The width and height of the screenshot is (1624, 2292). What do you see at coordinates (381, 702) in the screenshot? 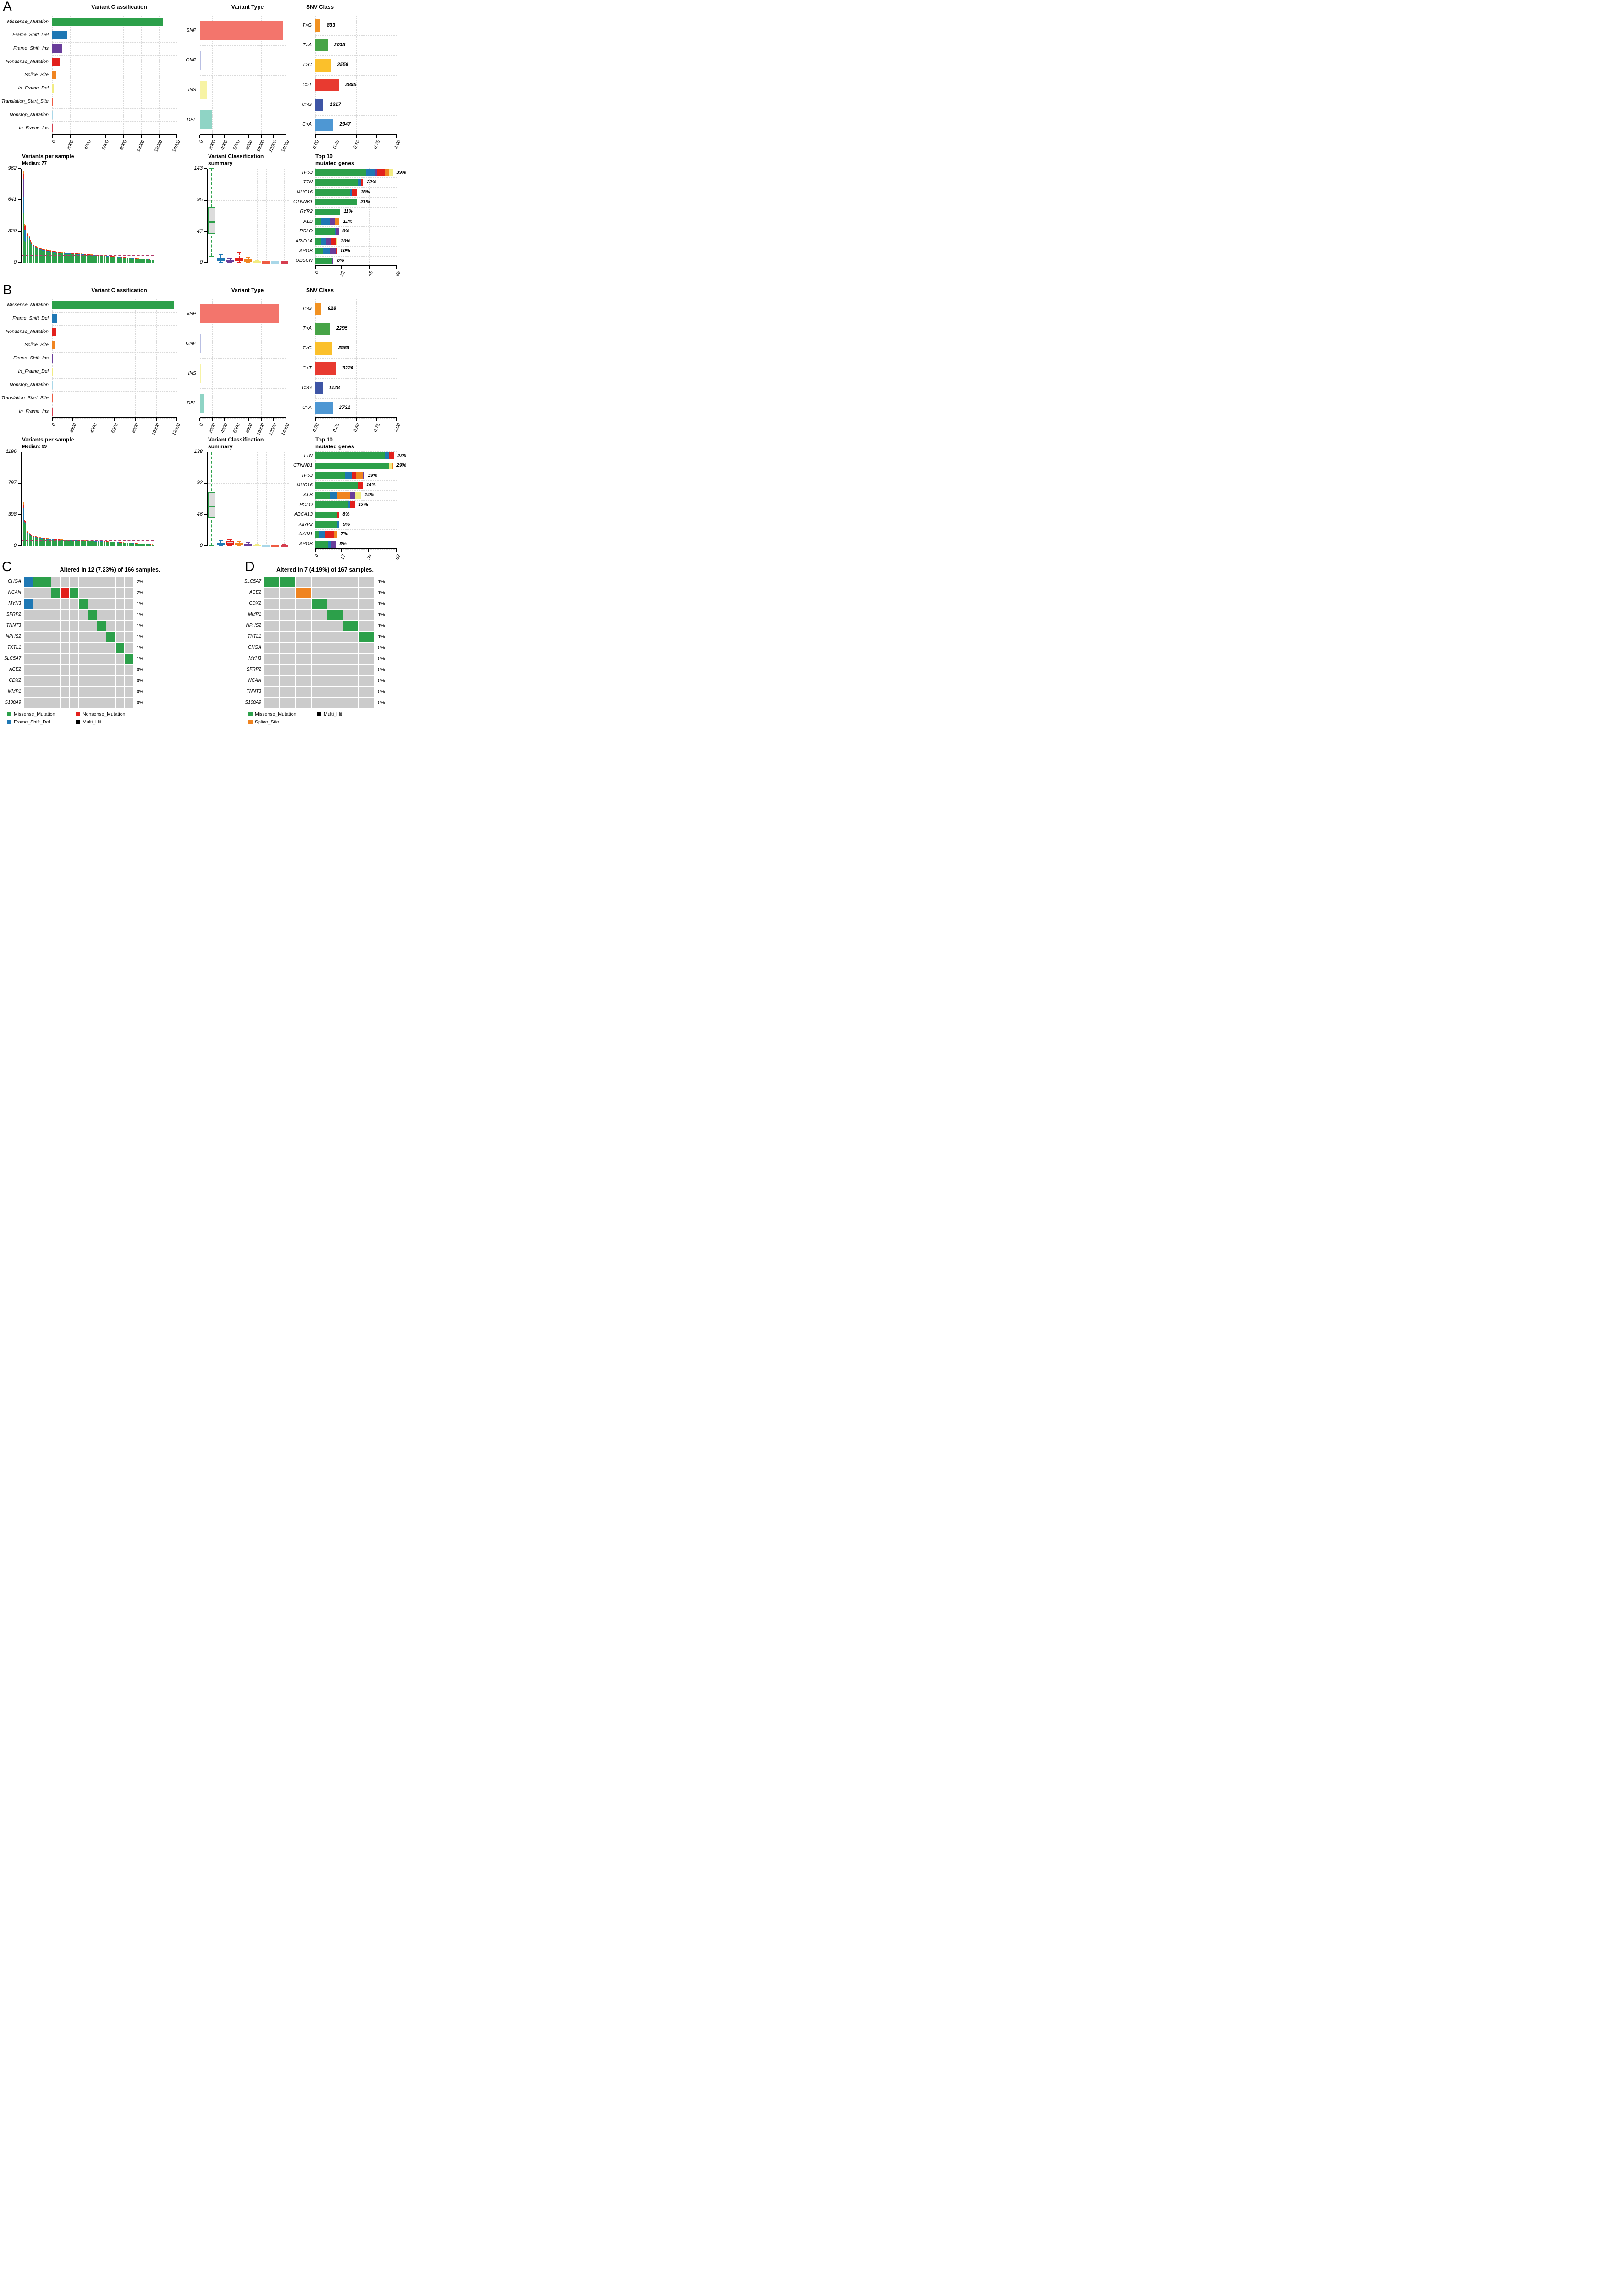
I see `gene-pct-label: 0%` at bounding box center [381, 702].